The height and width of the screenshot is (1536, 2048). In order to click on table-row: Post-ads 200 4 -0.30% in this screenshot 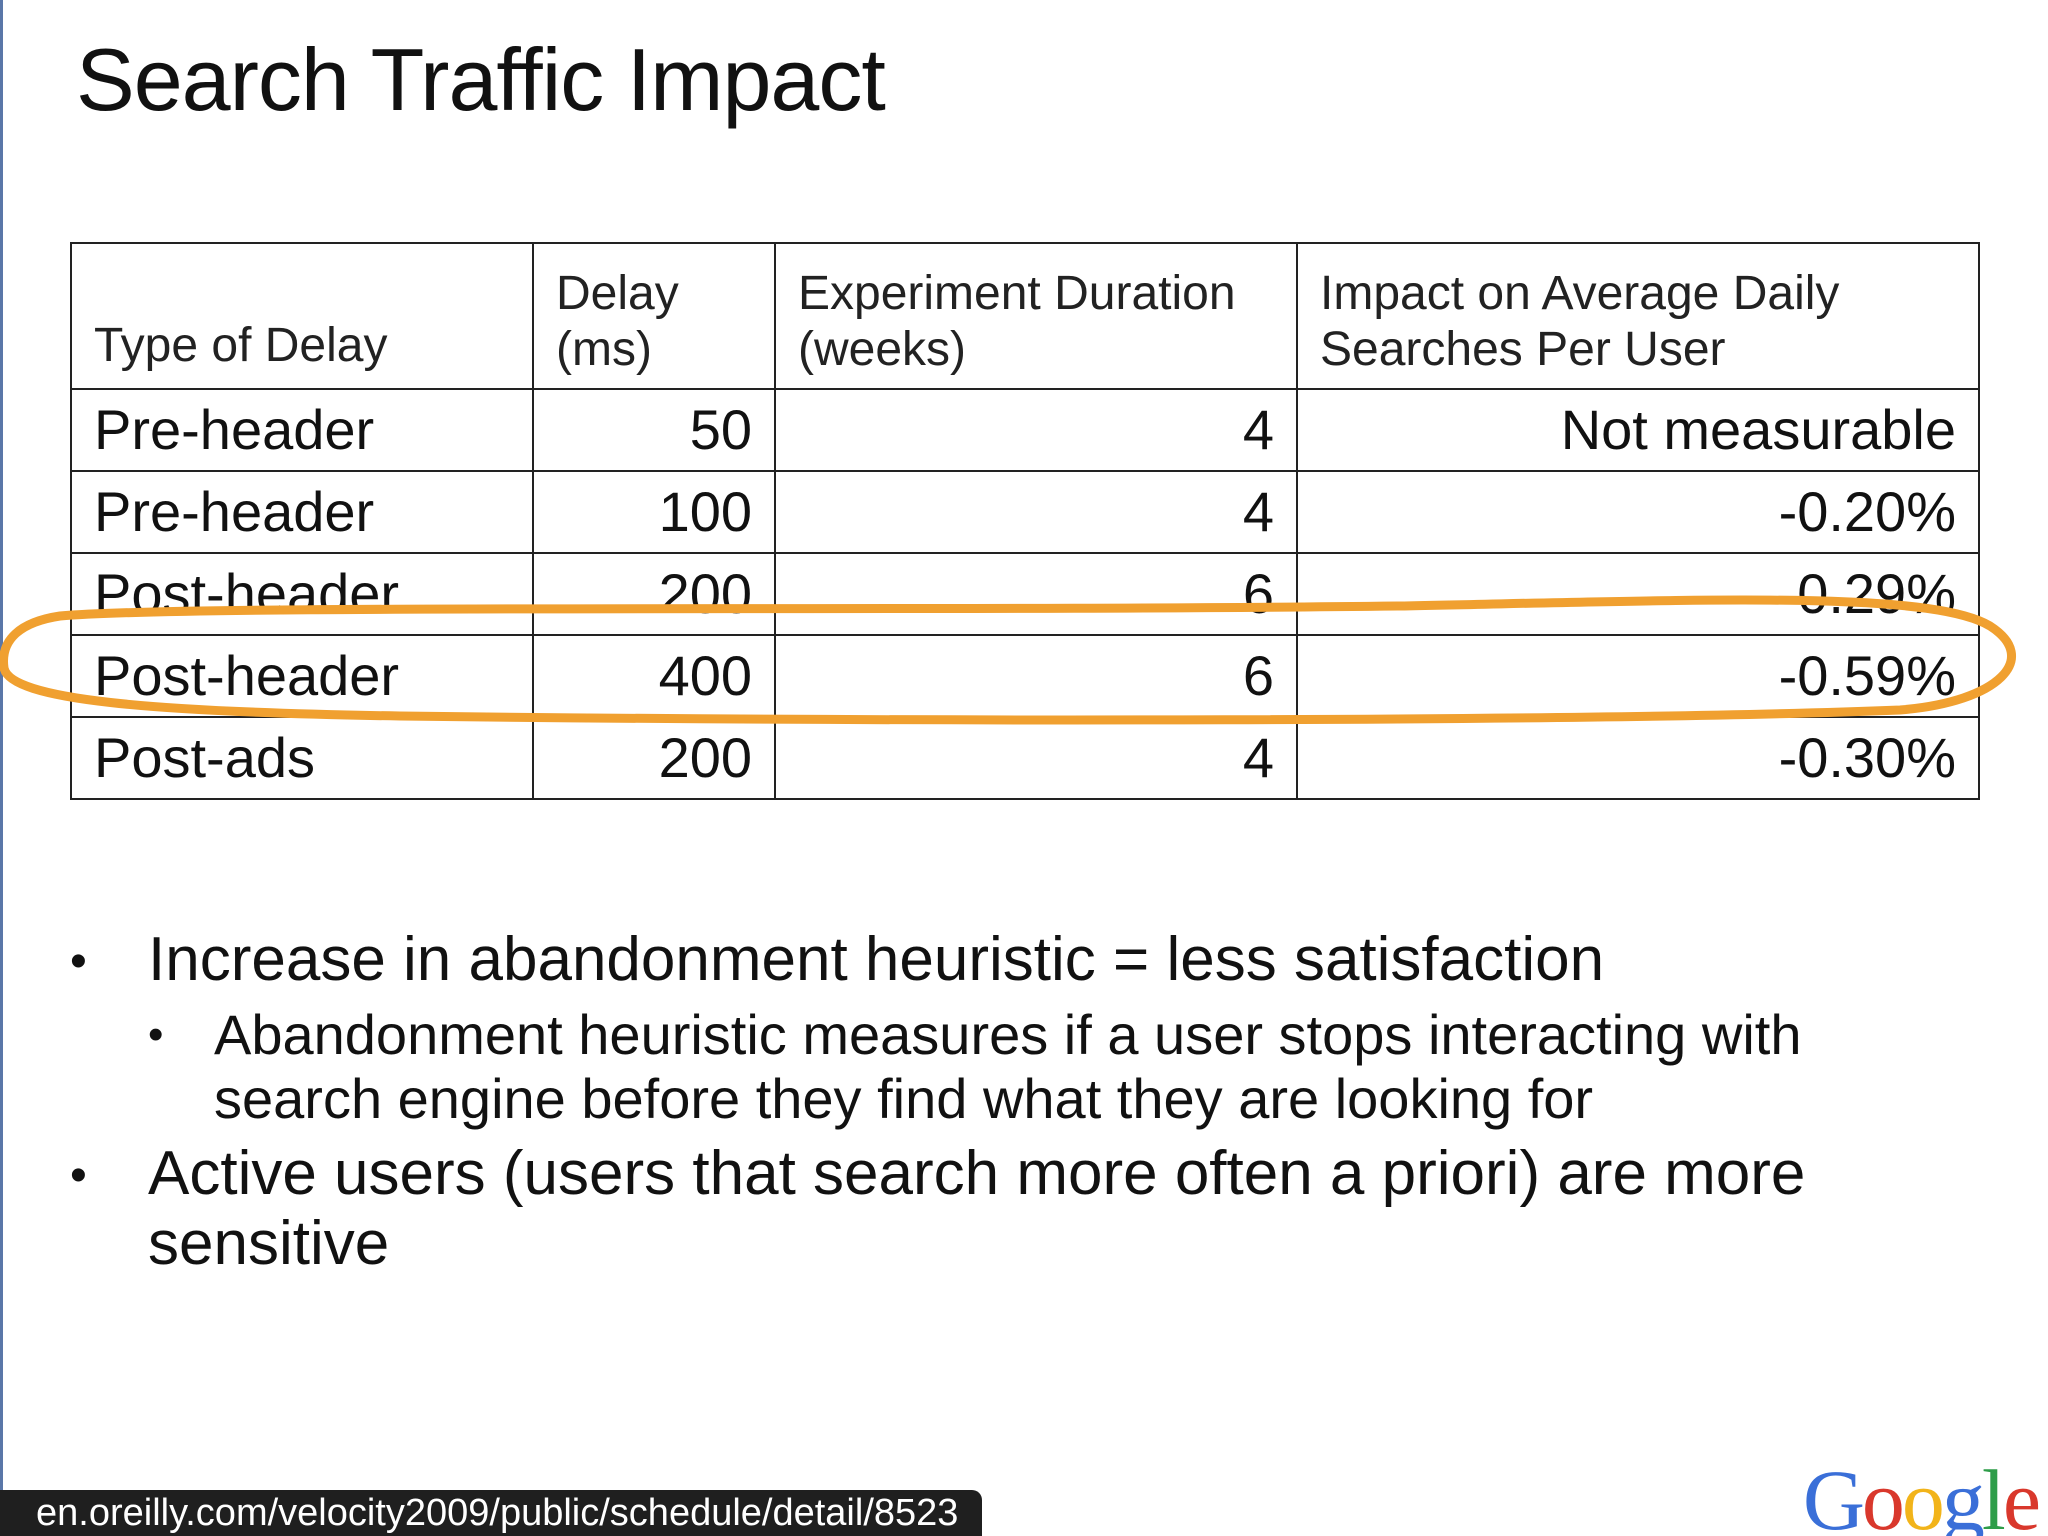, I will do `click(1025, 758)`.